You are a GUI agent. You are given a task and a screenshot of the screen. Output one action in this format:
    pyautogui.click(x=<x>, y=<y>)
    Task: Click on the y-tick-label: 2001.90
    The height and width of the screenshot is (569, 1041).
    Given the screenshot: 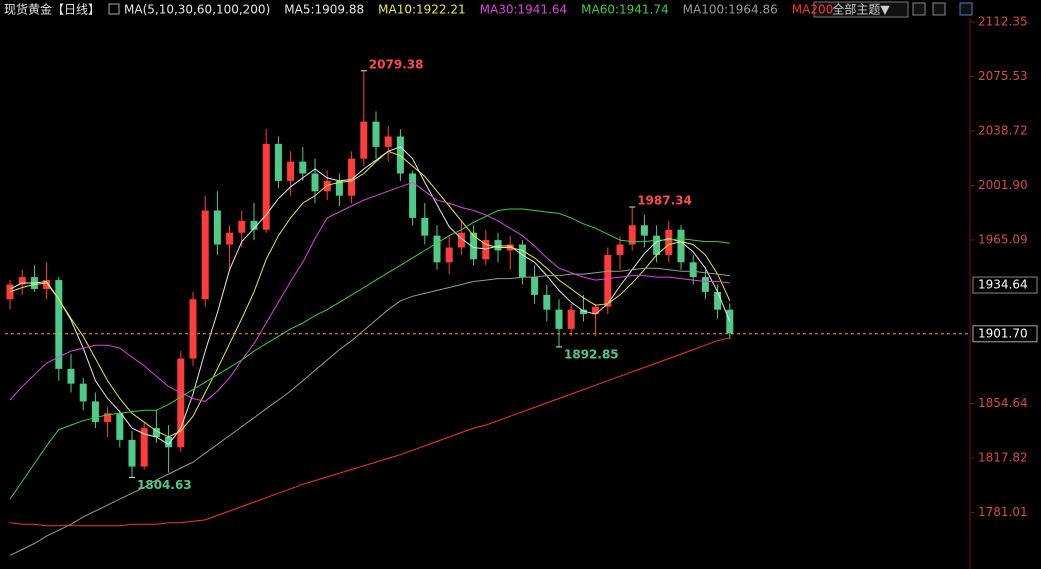 What is the action you would take?
    pyautogui.click(x=1003, y=185)
    